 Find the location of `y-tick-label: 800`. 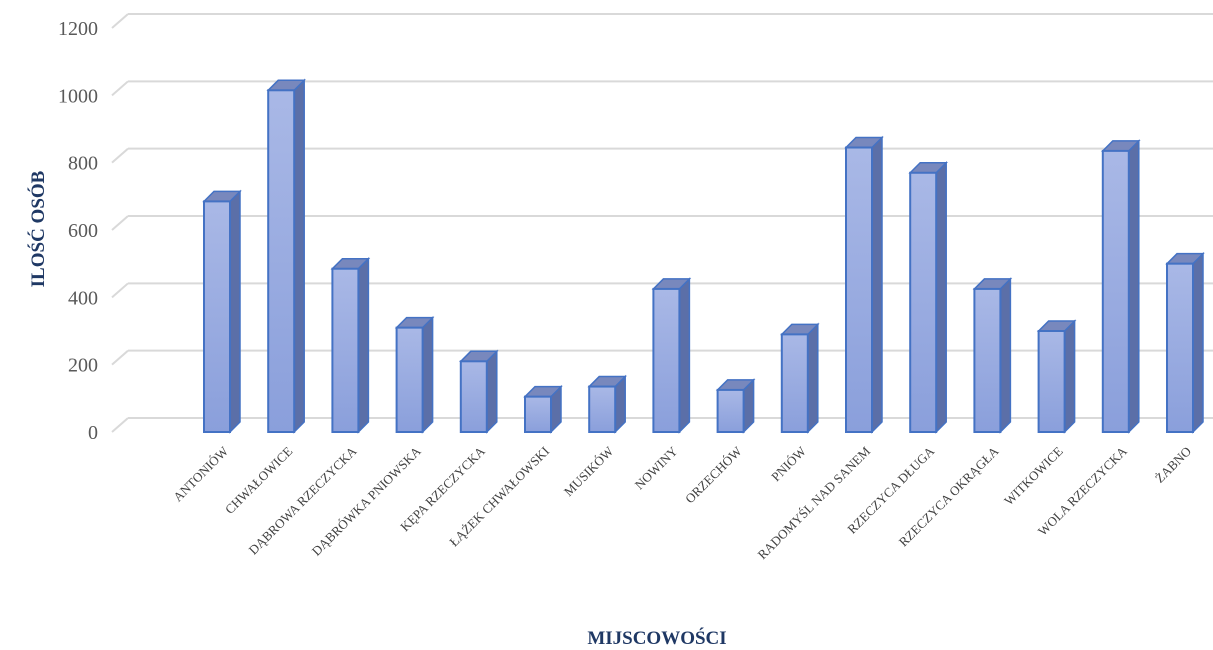

y-tick-label: 800 is located at coordinates (83, 164).